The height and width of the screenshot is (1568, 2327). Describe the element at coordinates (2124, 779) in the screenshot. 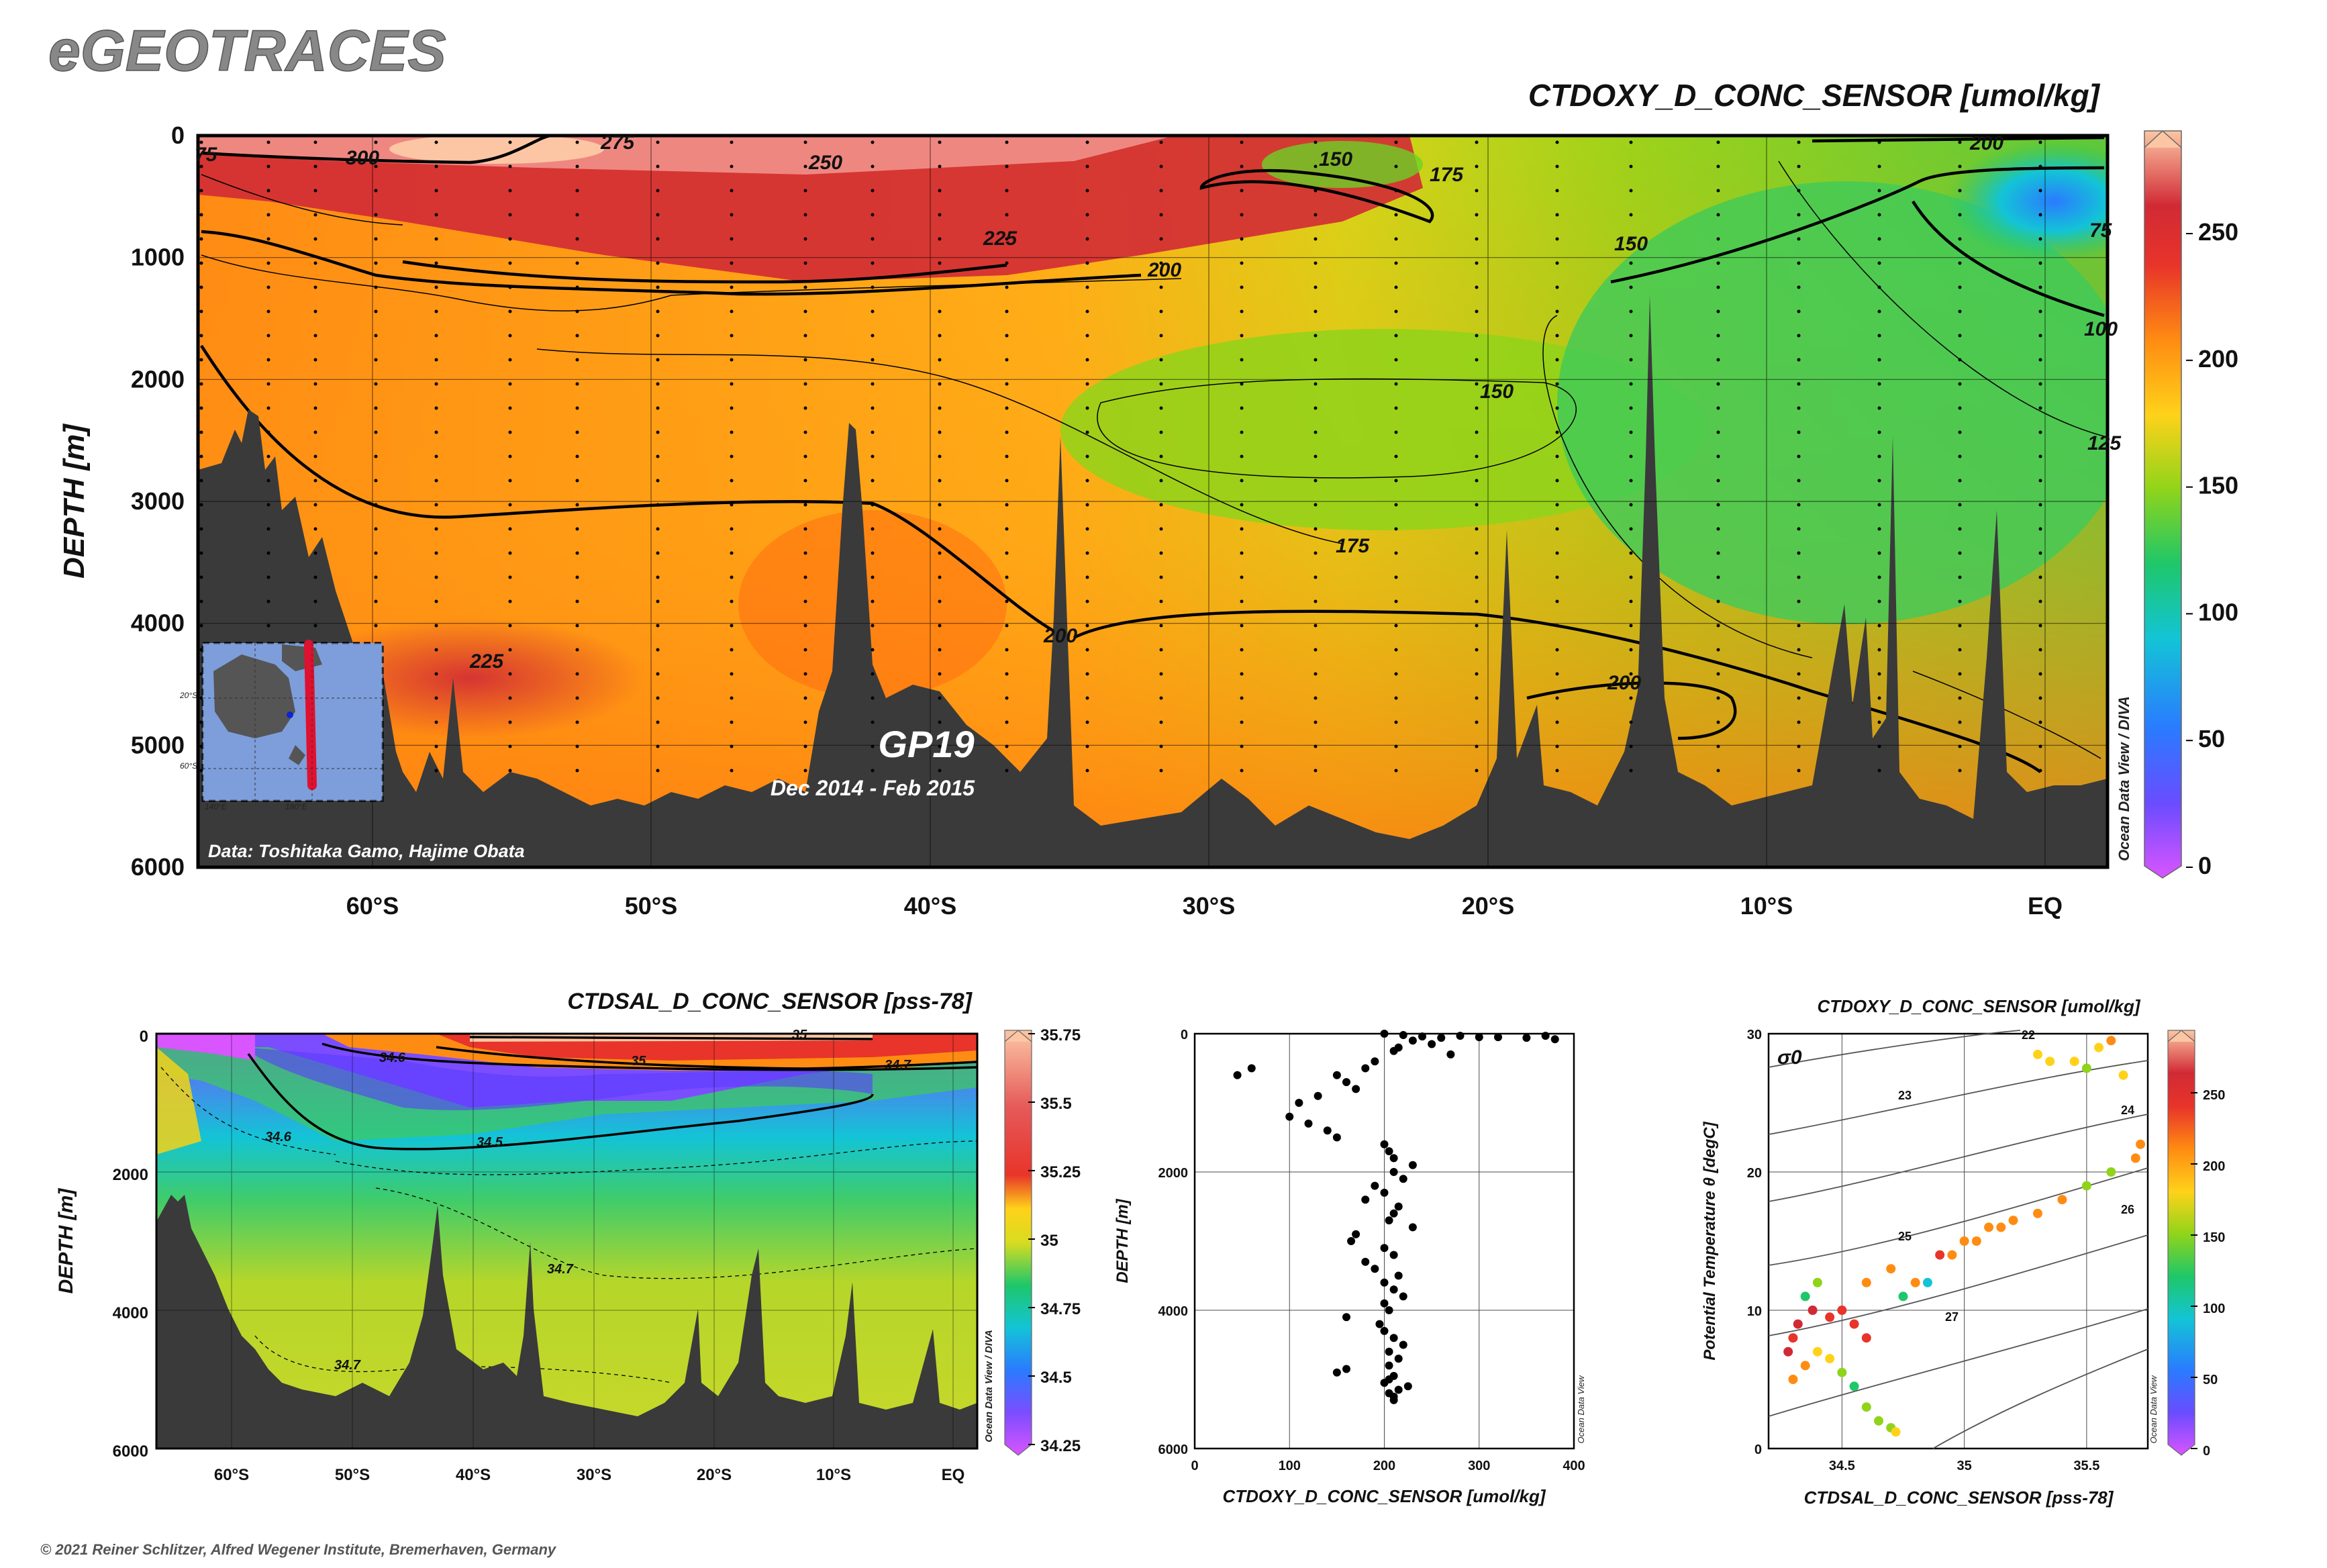

I see `main-odv-label: Ocean Data View / DIVA` at that location.